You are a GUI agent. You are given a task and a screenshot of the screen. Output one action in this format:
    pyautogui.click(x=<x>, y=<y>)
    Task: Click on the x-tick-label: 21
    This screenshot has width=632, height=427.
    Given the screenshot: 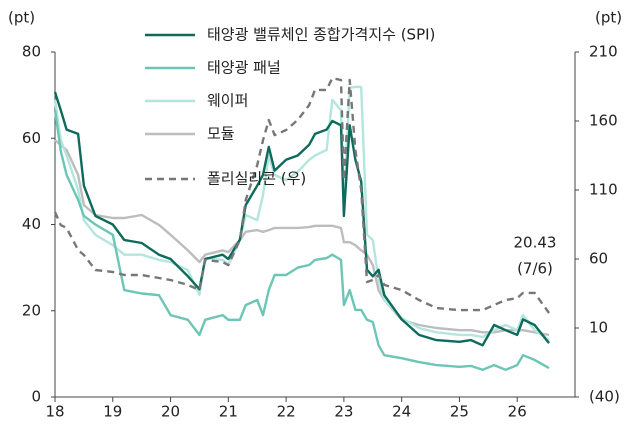 What is the action you would take?
    pyautogui.click(x=228, y=412)
    